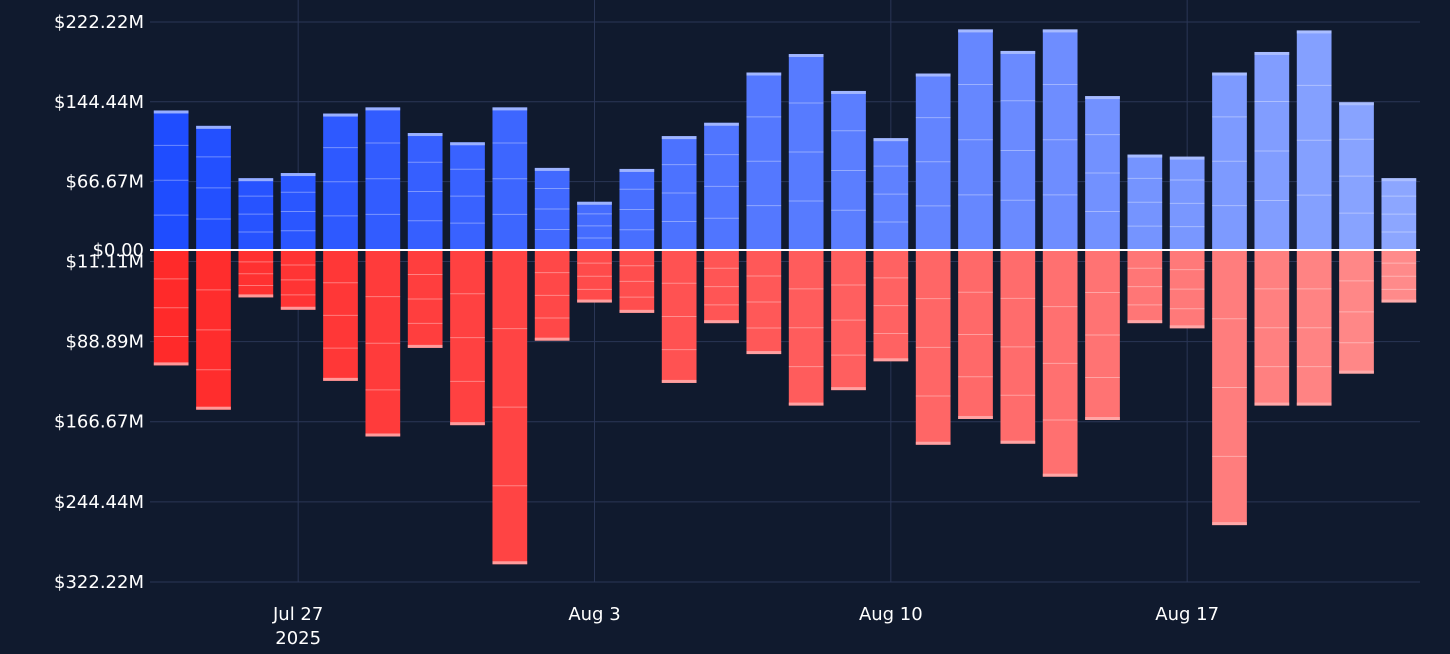 This screenshot has height=654, width=1450. I want to click on y-tick-label: $66.67M, so click(104, 182).